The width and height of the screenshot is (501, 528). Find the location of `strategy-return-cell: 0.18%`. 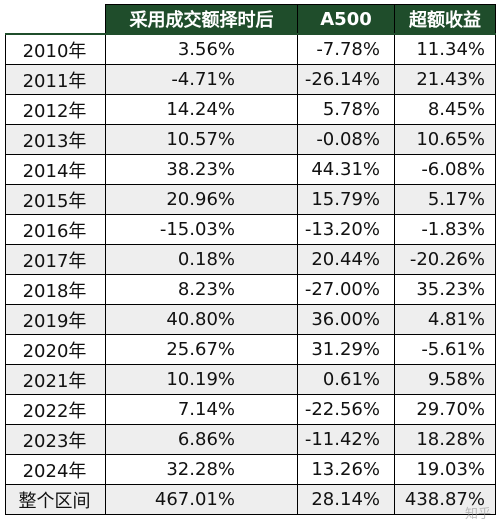

strategy-return-cell: 0.18% is located at coordinates (201, 259).